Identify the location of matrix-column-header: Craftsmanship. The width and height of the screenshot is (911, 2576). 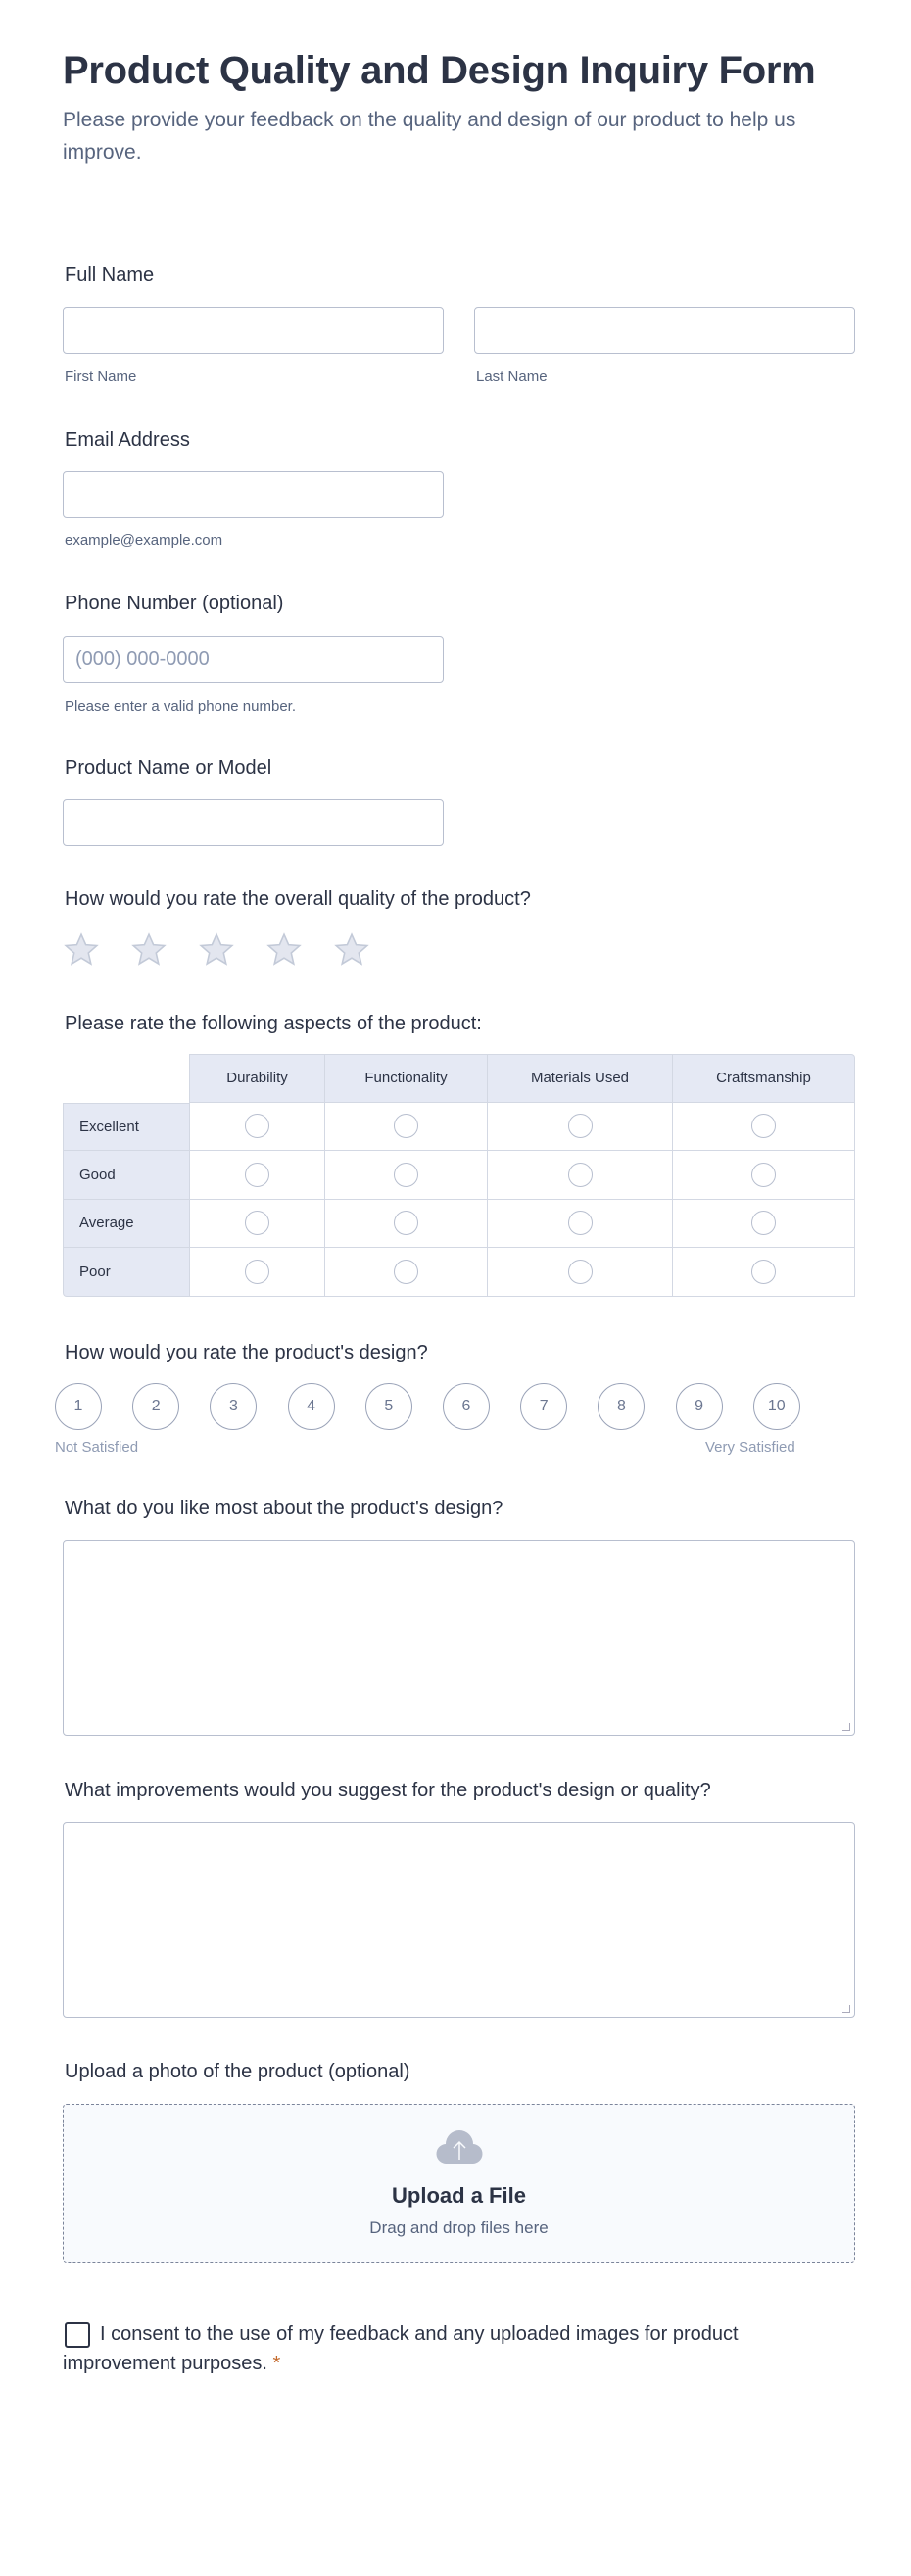
(764, 1078).